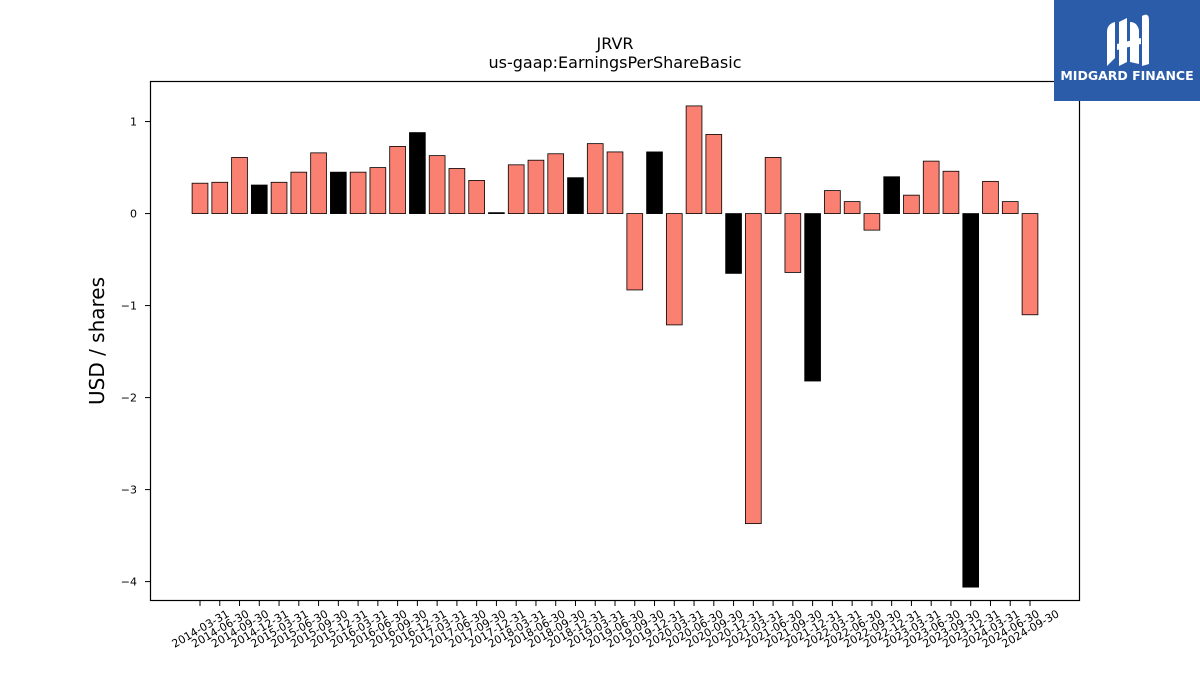 The height and width of the screenshot is (675, 1200). Describe the element at coordinates (614, 62) in the screenshot. I see `chart-subtitle: us-gaap:EarningsPerShareBasic` at that location.